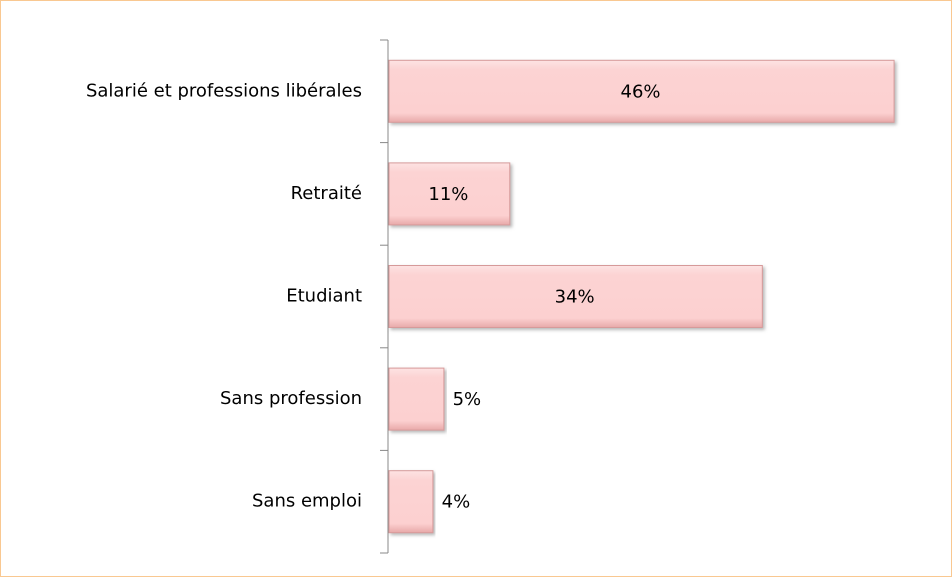 This screenshot has height=577, width=952. Describe the element at coordinates (224, 90) in the screenshot. I see `category-label: Salarié et professions libérales` at that location.